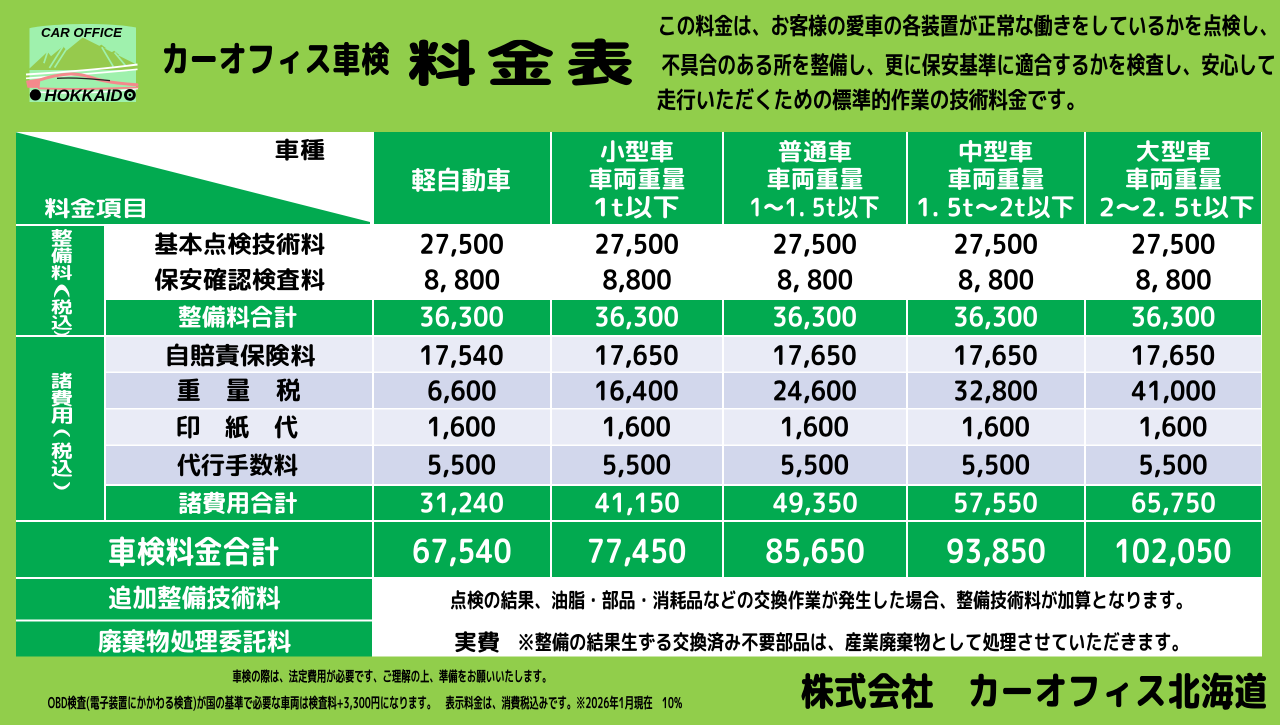 The image size is (1280, 725). Describe the element at coordinates (82, 32) in the screenshot. I see `svg-text: CAR OFFICE` at that location.